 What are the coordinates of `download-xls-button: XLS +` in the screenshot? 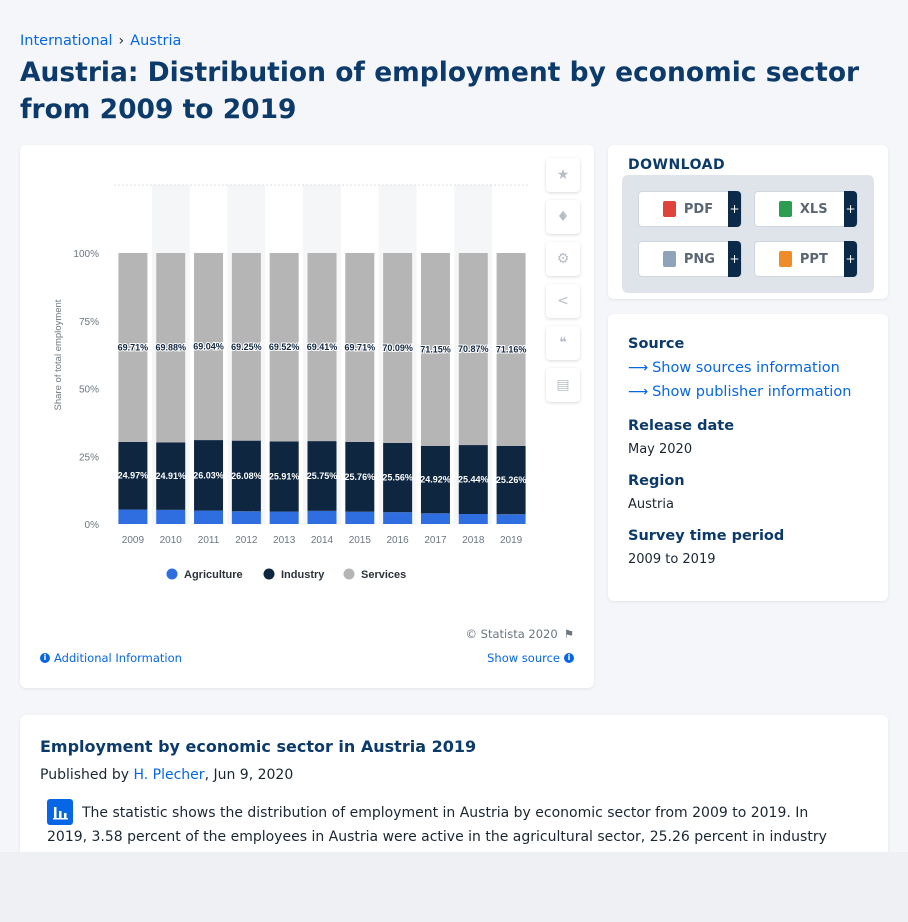 It's located at (806, 209).